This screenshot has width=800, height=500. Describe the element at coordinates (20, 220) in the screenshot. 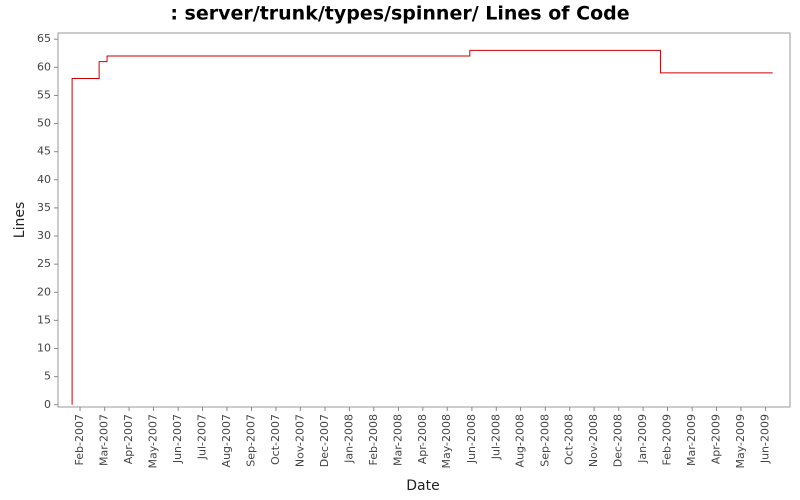

I see `y-axis-label: Lines` at that location.